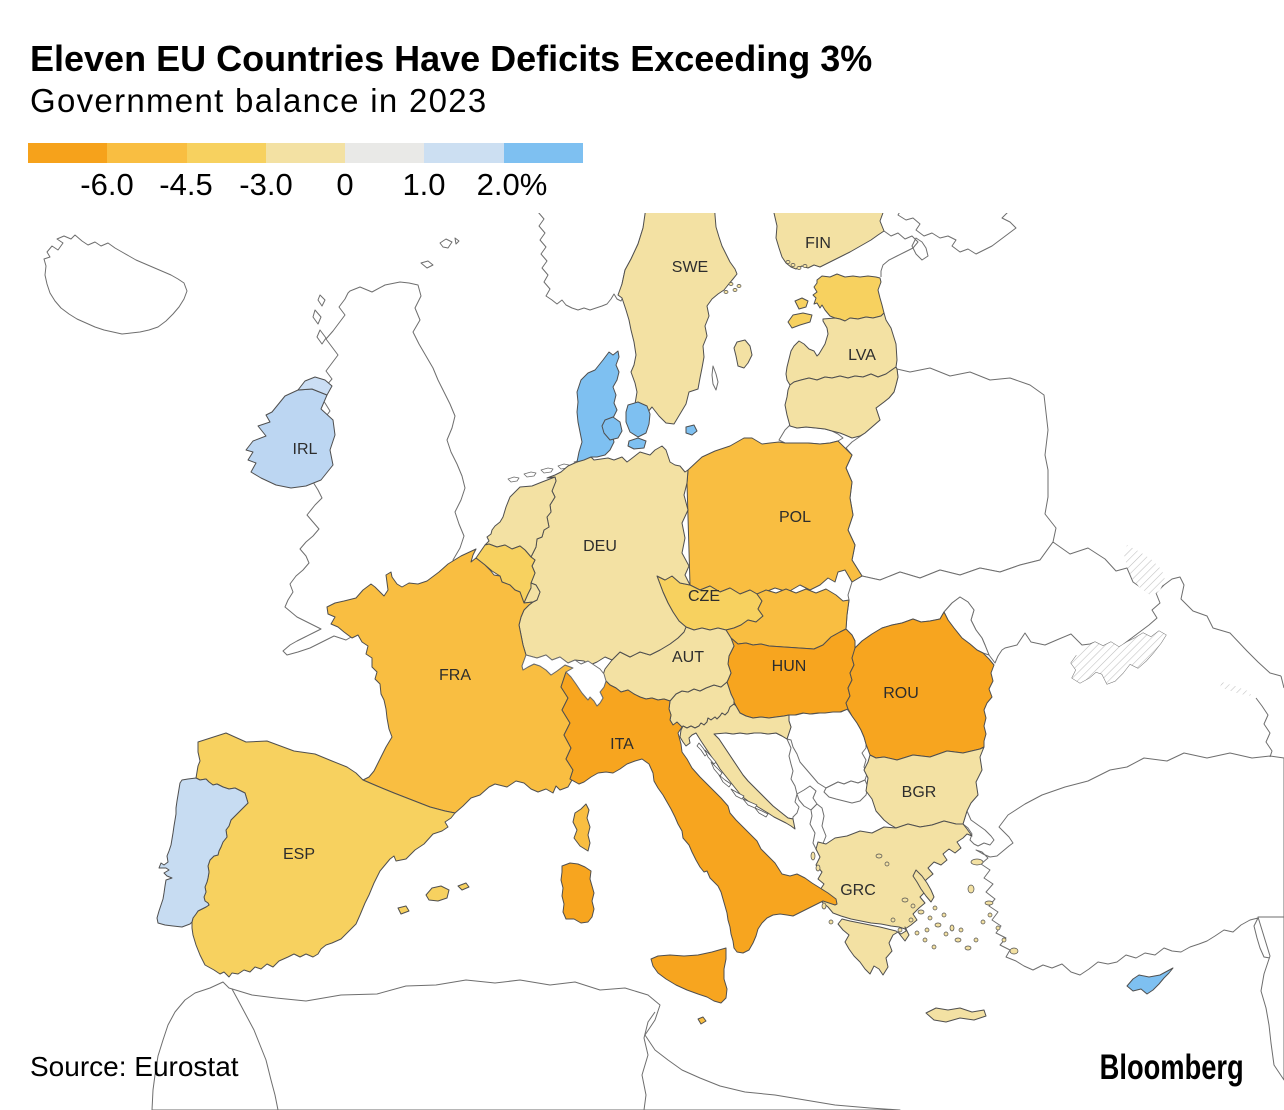 The image size is (1284, 1110). I want to click on svg-text: IRL, so click(305, 449).